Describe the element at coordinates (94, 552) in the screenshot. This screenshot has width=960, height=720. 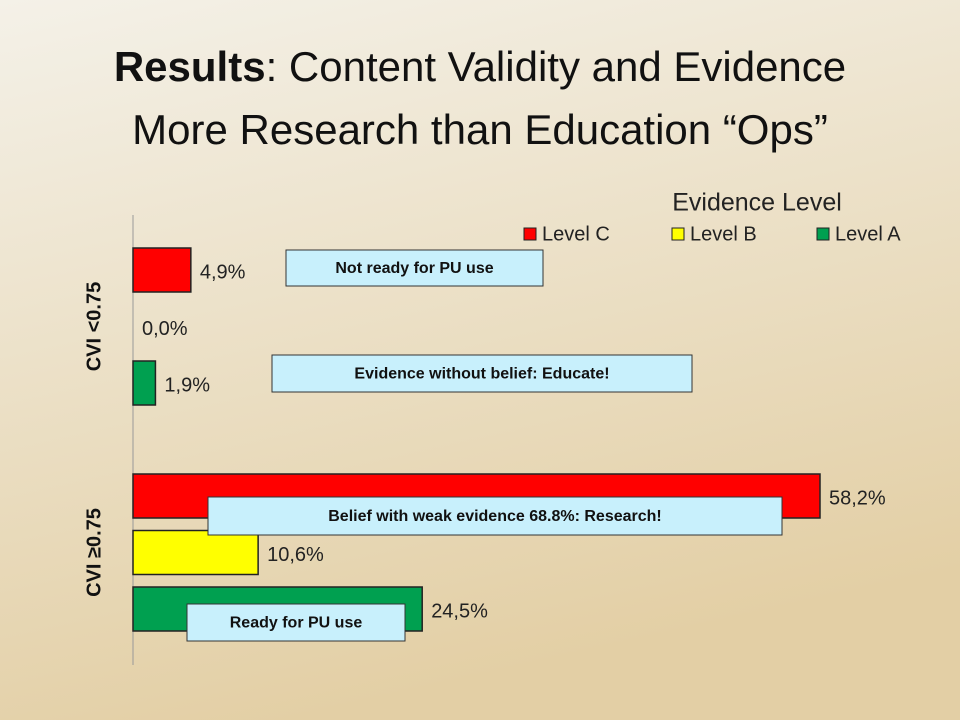
I see `category-label: CVI ≥0.75` at that location.